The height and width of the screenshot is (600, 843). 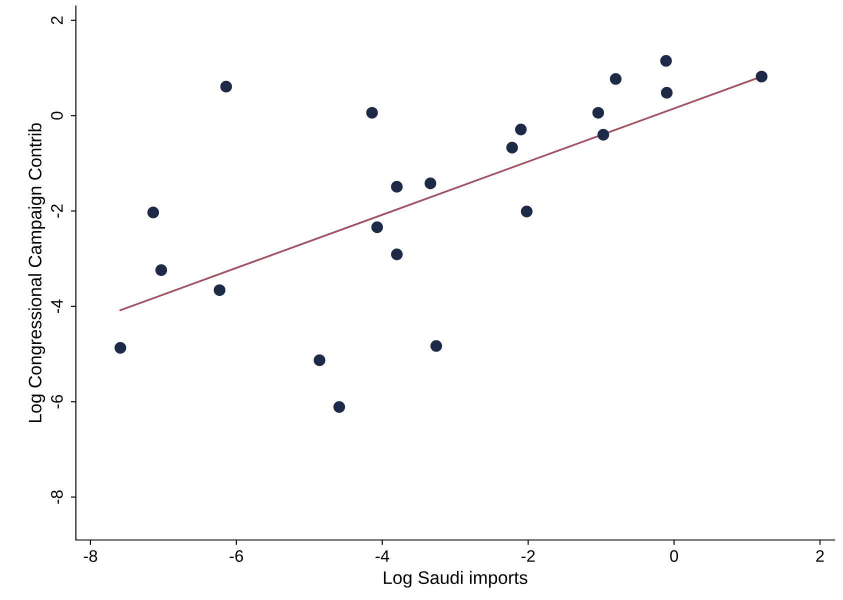 I want to click on y-tick-label: 2, so click(x=57, y=20).